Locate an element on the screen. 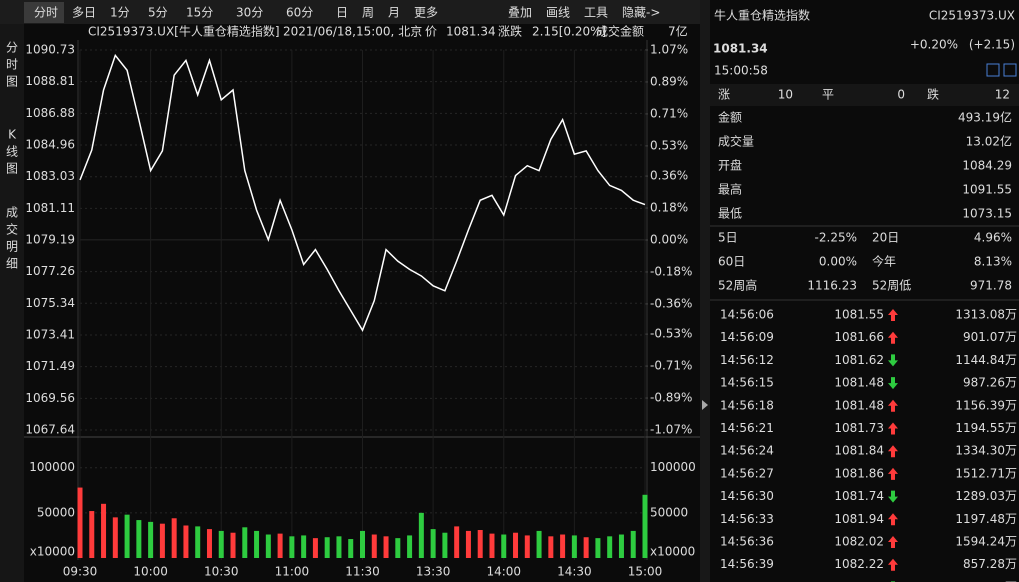  stat-value: 493.19亿 is located at coordinates (985, 117).